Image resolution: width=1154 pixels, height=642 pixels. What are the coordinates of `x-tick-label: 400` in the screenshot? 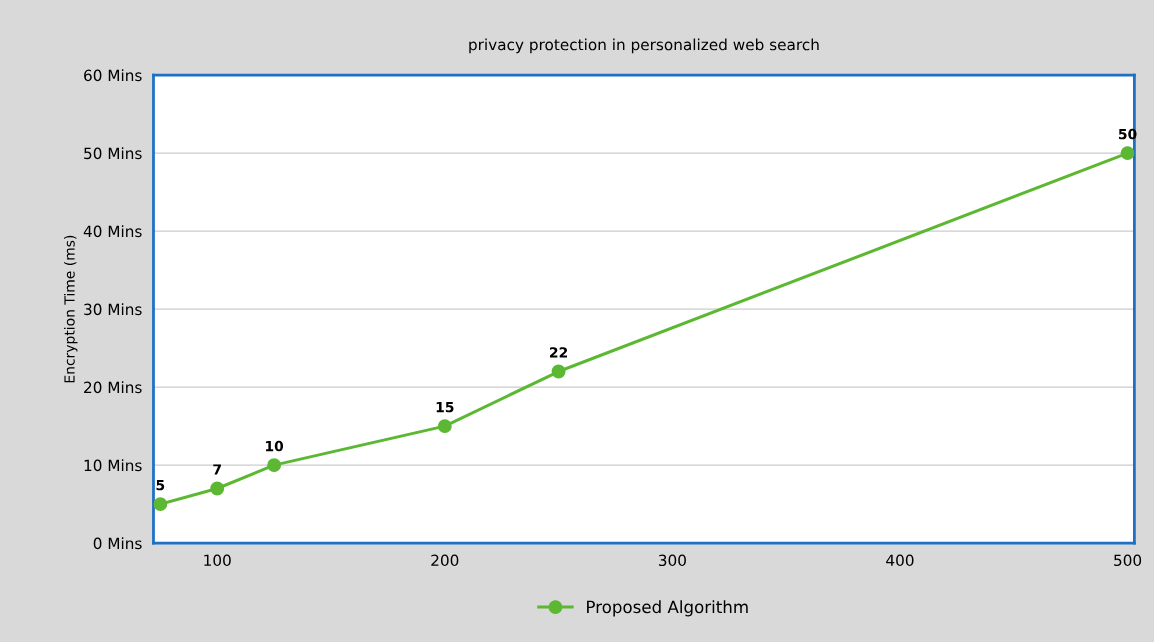 It's located at (900, 560).